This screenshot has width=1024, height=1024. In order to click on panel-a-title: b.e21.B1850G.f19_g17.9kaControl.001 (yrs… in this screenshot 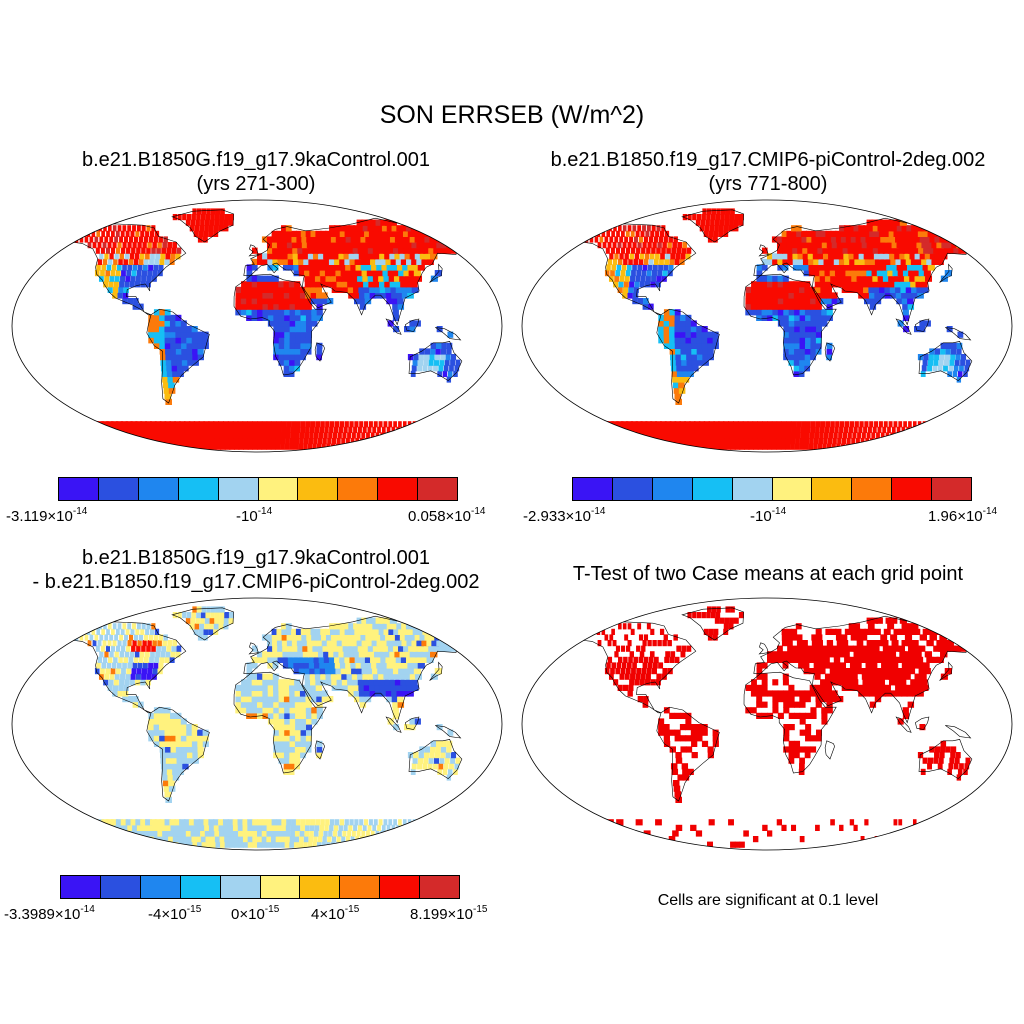, I will do `click(256, 172)`.